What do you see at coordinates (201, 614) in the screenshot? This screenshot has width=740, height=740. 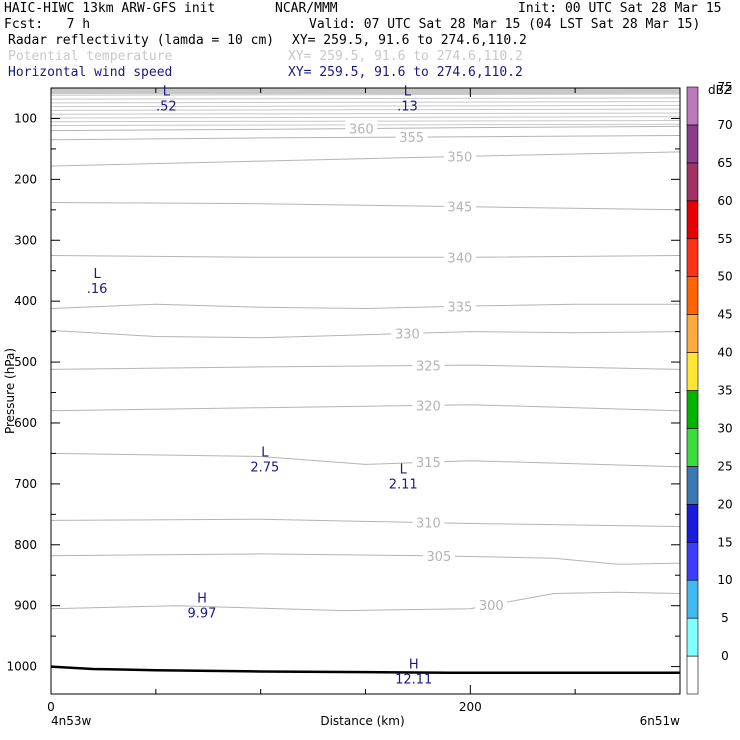 I see `wind-extremum-value: 9.97` at bounding box center [201, 614].